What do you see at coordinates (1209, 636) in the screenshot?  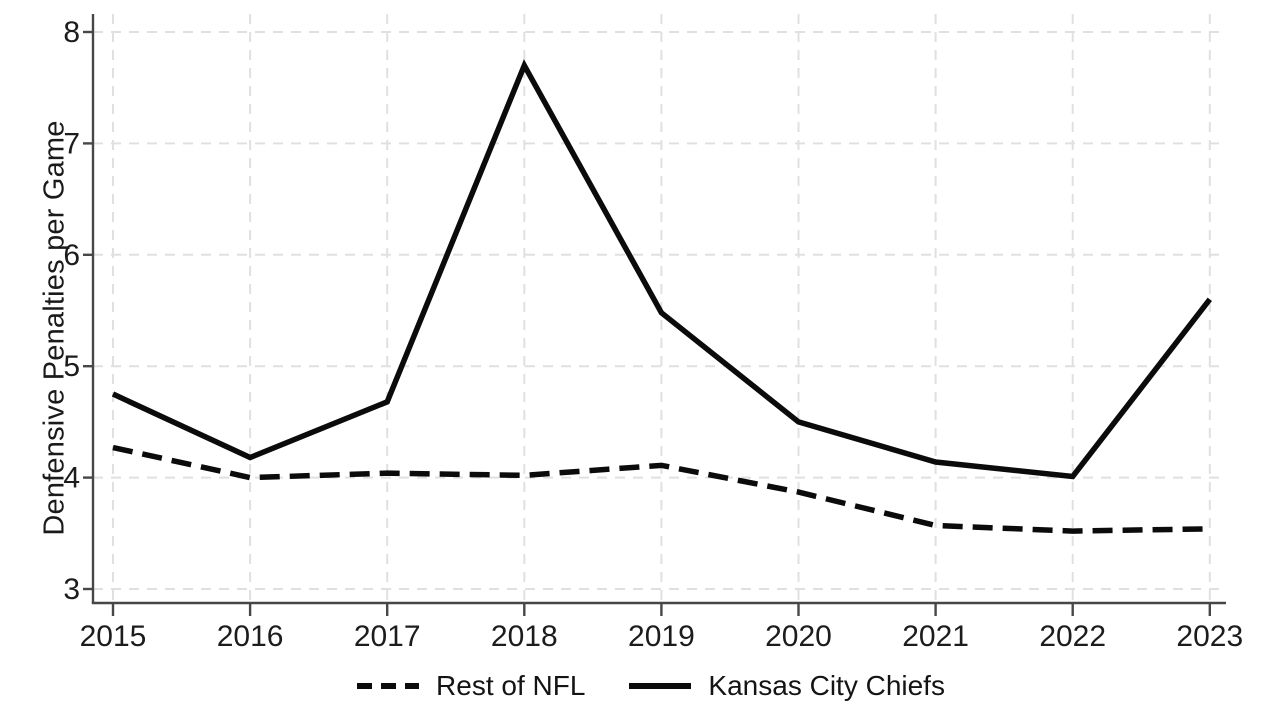 I see `x-tick-label: 2023` at bounding box center [1209, 636].